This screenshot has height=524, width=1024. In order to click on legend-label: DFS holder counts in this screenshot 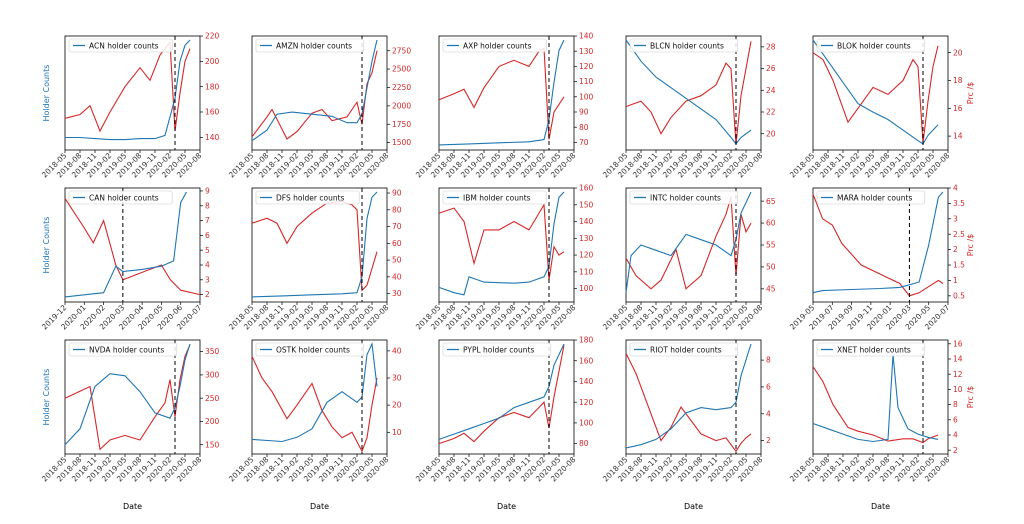, I will do `click(310, 197)`.